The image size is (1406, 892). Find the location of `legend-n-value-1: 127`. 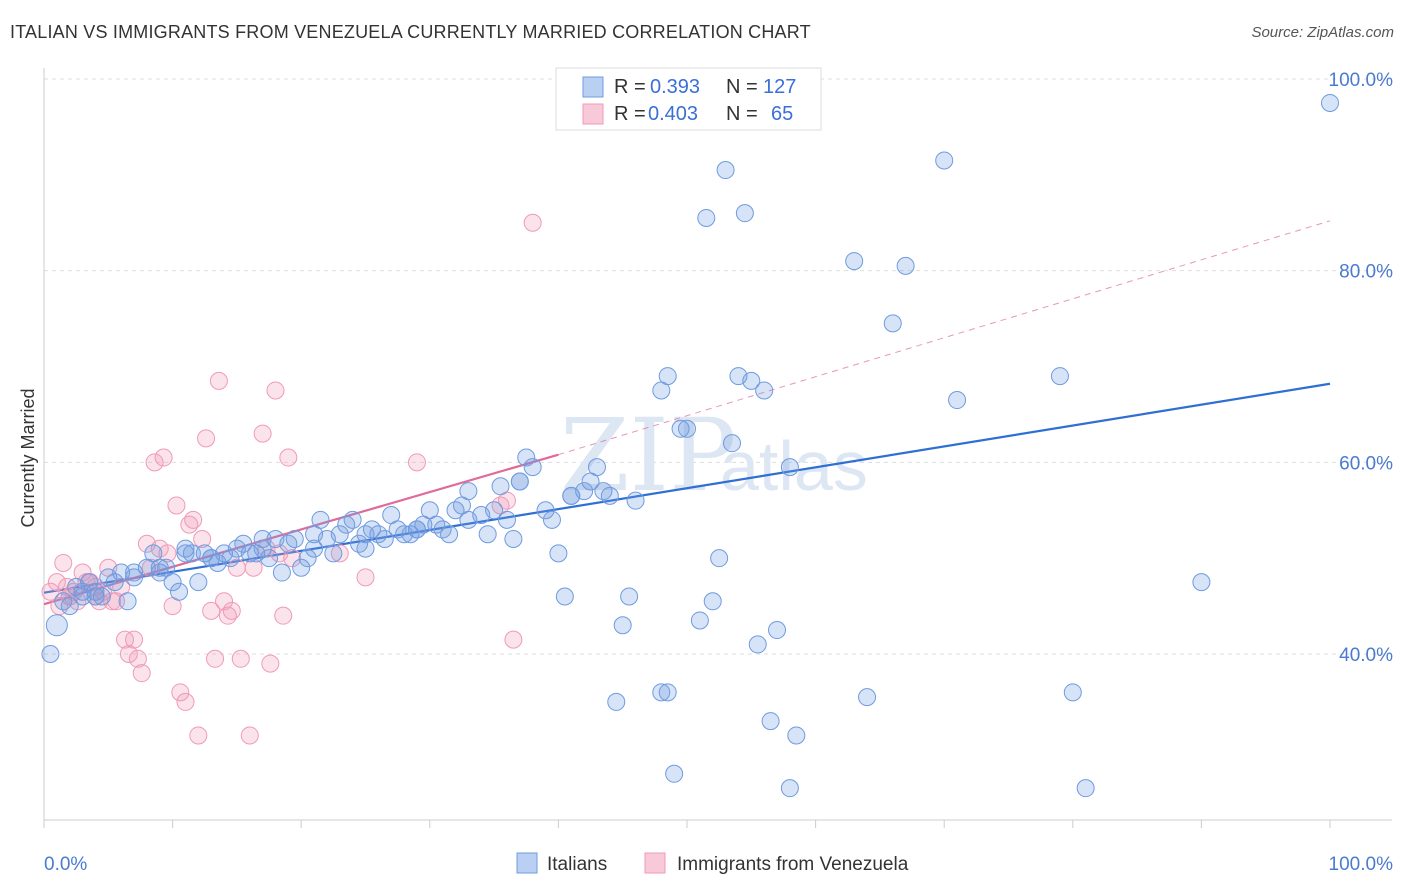

legend-n-value-1: 127 is located at coordinates (779, 87).